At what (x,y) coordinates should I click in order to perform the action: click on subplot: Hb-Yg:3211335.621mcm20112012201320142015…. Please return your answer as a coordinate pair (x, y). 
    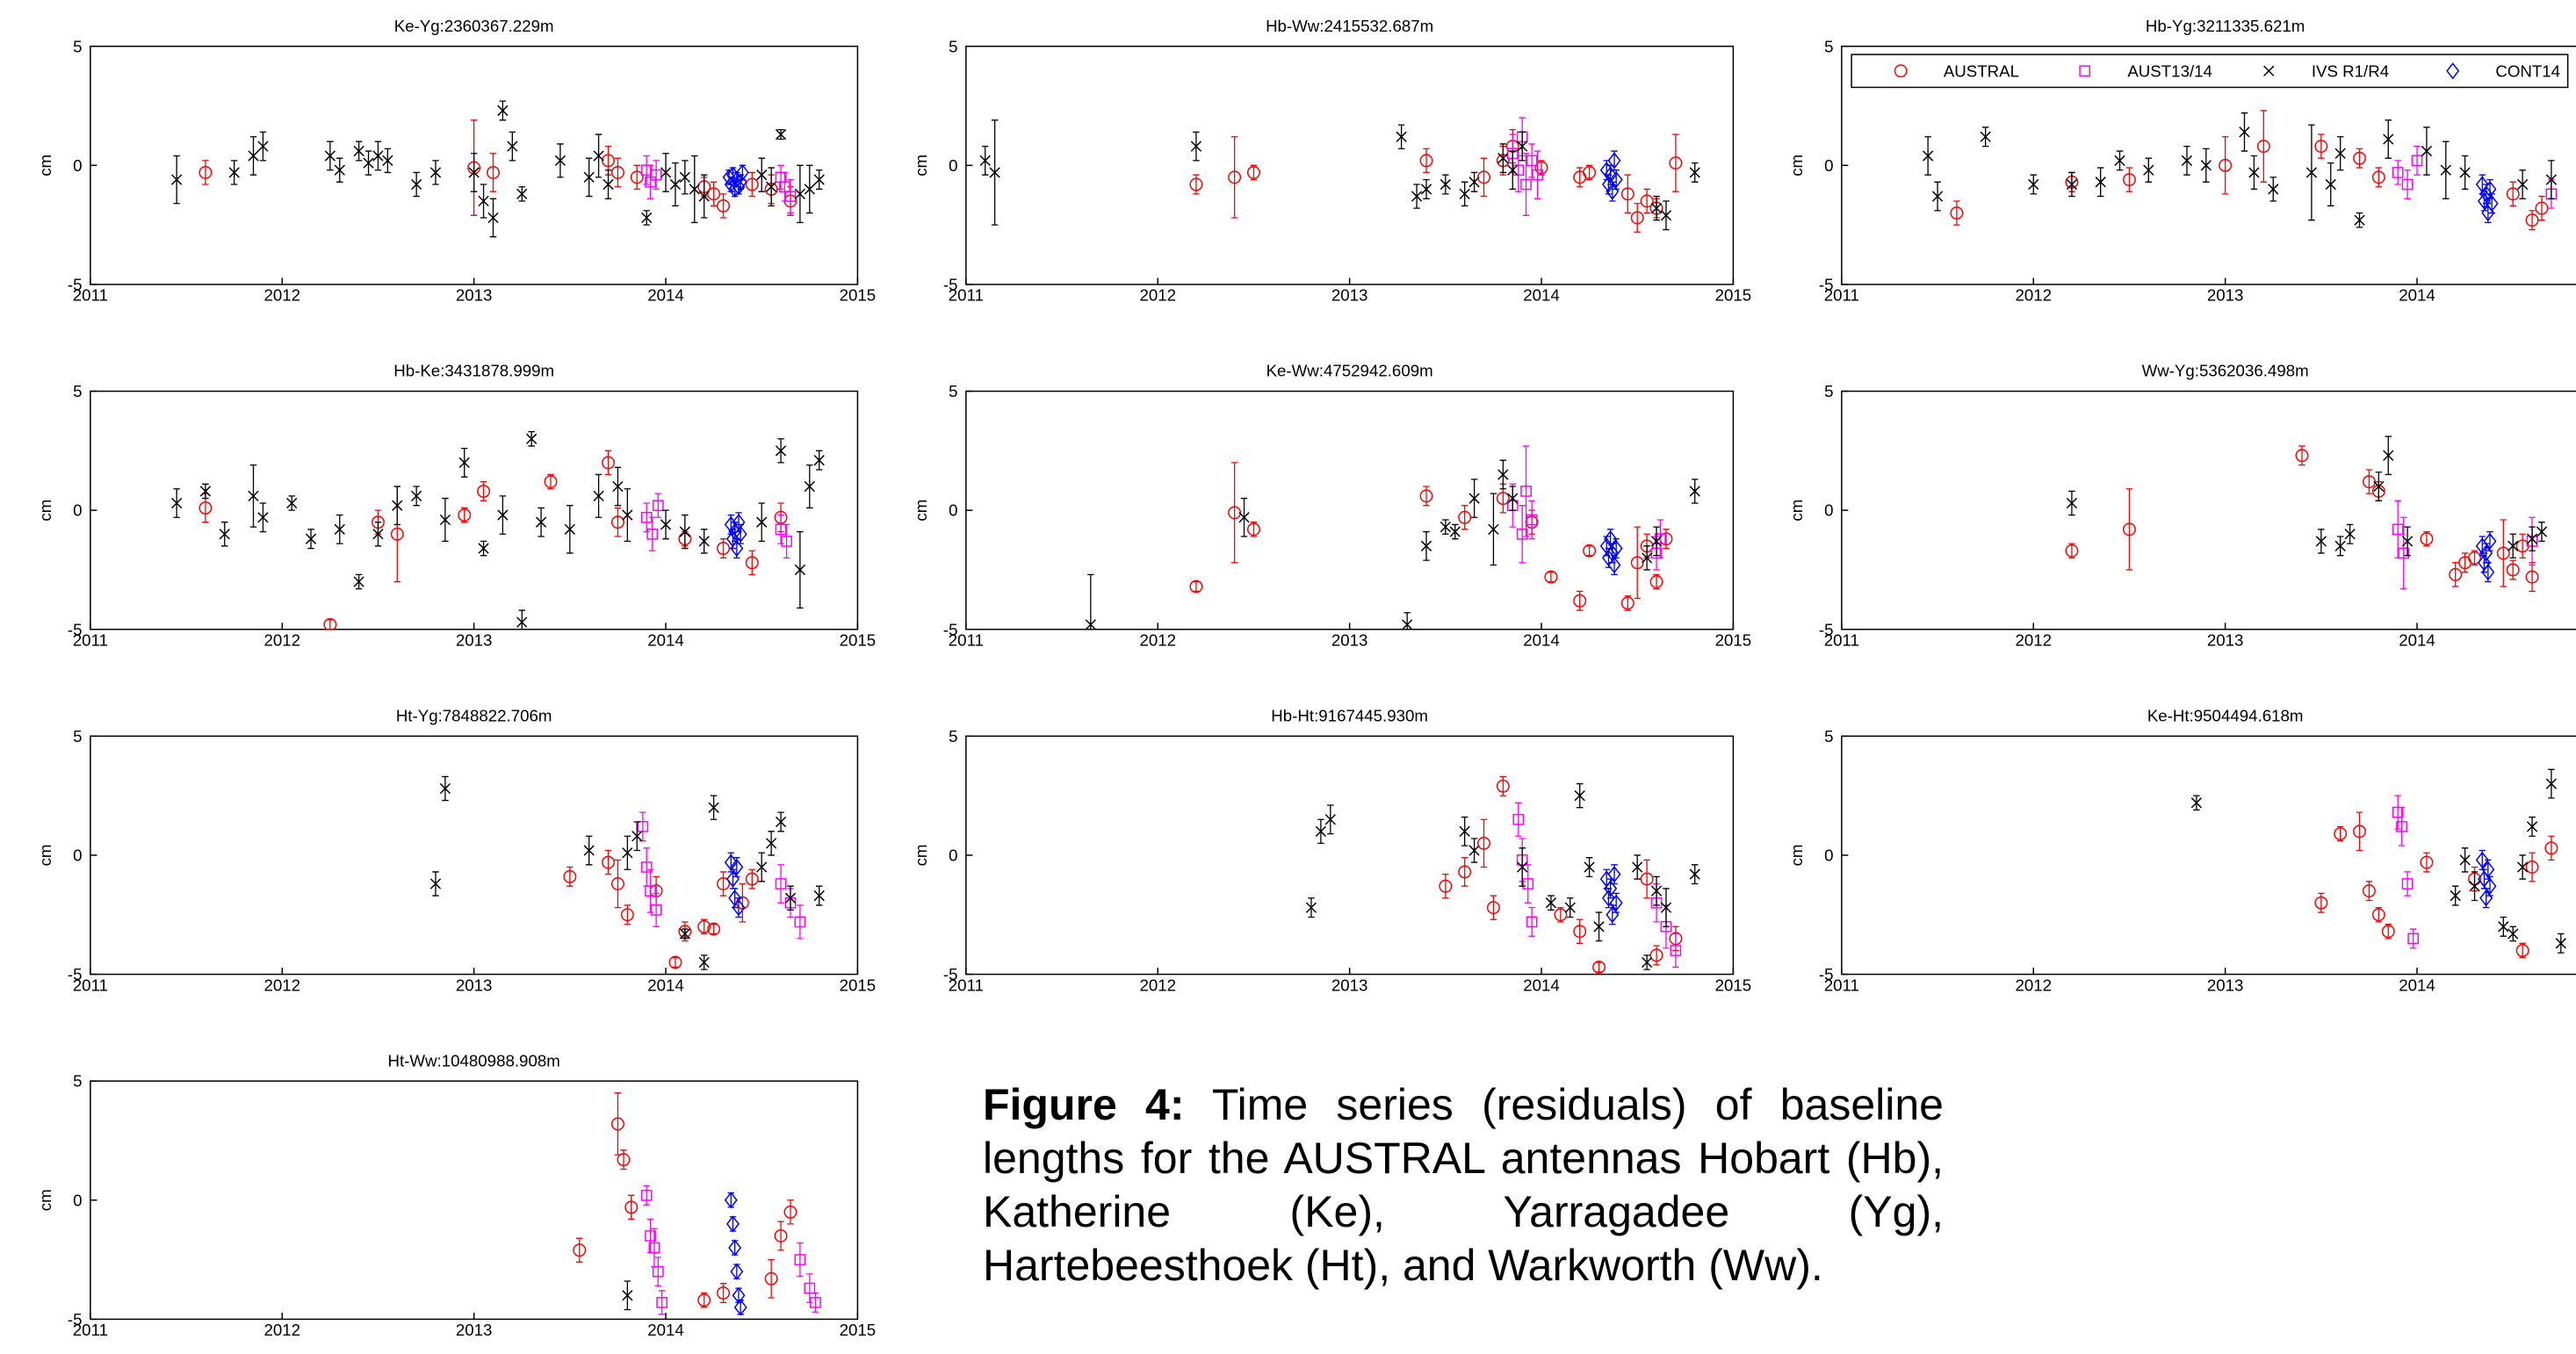
    Looking at the image, I should click on (2181, 161).